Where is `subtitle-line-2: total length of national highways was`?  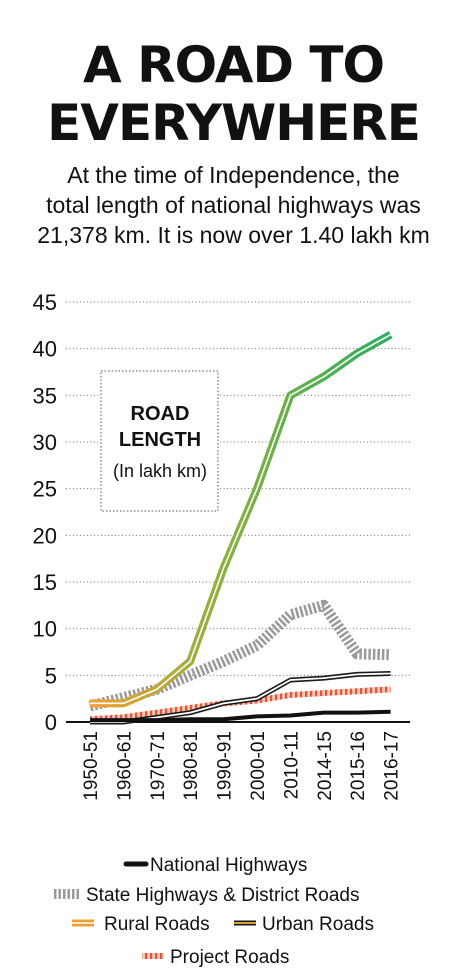
subtitle-line-2: total length of national highways was is located at coordinates (233, 205).